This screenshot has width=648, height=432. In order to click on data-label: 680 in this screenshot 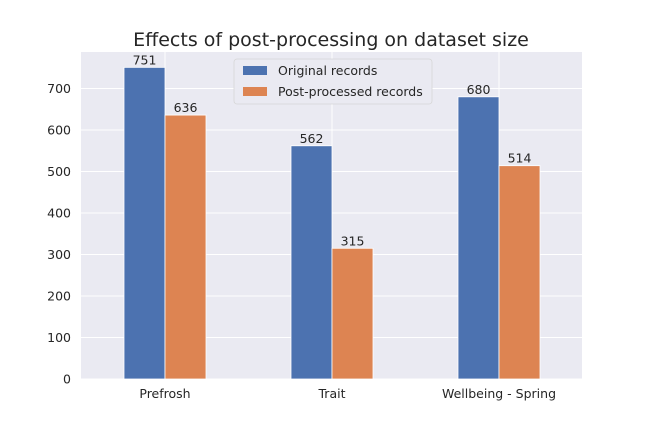, I will do `click(479, 89)`.